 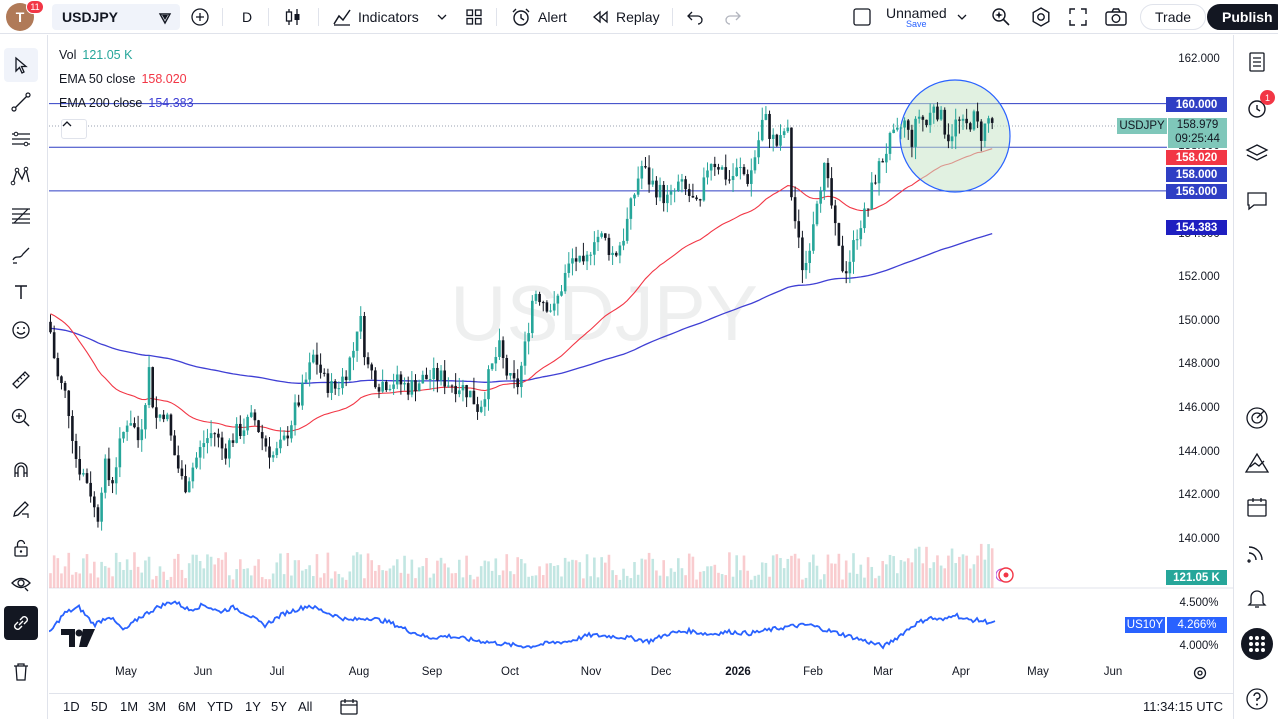 What do you see at coordinates (538, 17) in the screenshot?
I see `alert-button: Alert` at bounding box center [538, 17].